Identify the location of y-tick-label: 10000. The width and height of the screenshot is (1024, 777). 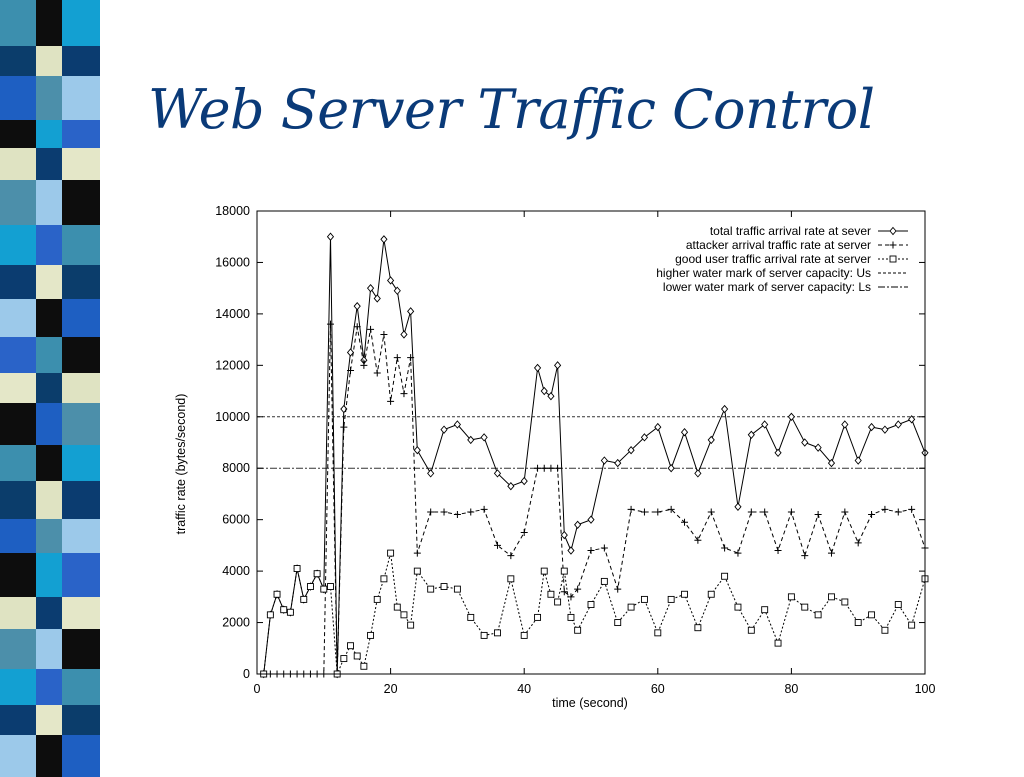
(232, 417).